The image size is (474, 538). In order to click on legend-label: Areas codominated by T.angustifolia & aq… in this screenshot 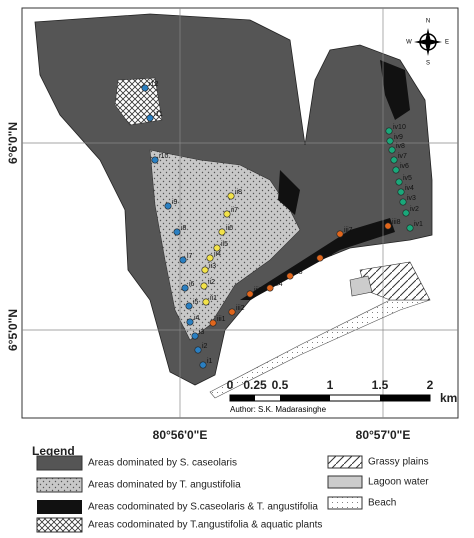, I will do `click(205, 525)`.